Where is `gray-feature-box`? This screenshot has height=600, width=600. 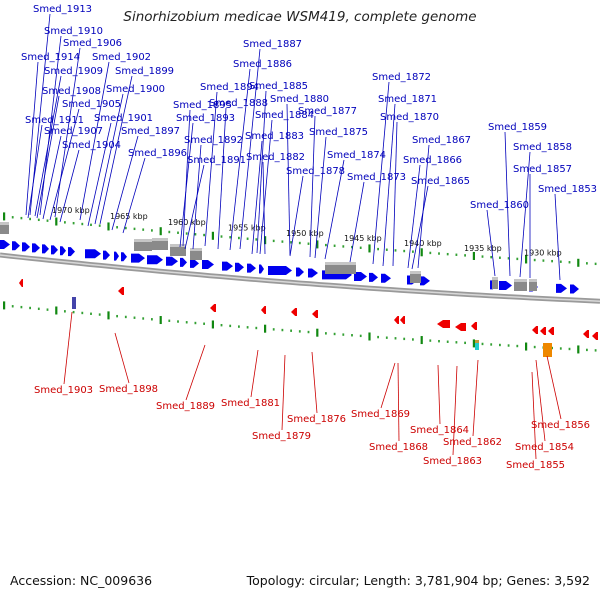
gray-feature-box is located at coordinates (533, 285).